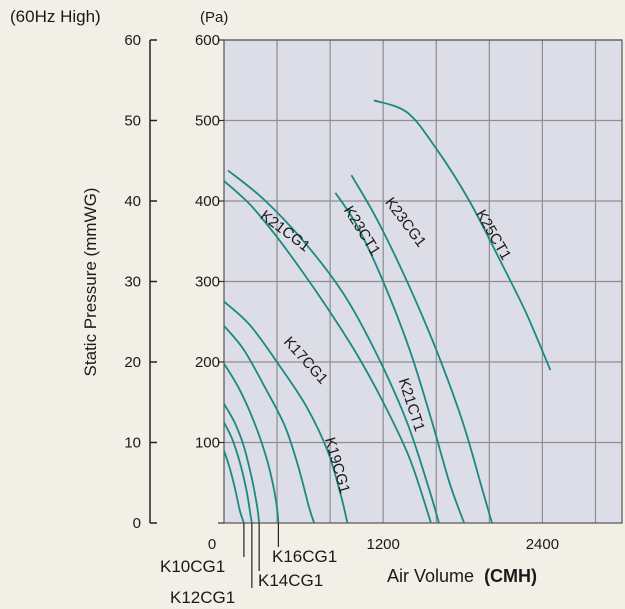  Describe the element at coordinates (207, 121) in the screenshot. I see `pa-tick-label-500: 500` at that location.